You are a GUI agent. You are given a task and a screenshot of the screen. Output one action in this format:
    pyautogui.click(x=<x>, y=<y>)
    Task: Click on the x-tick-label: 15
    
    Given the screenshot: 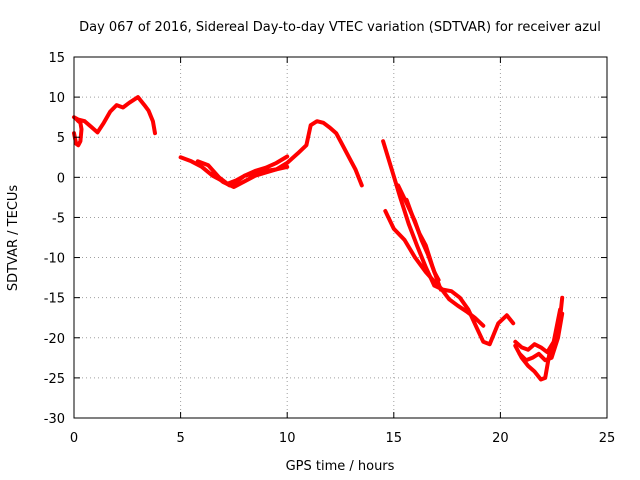 What is the action you would take?
    pyautogui.click(x=394, y=438)
    